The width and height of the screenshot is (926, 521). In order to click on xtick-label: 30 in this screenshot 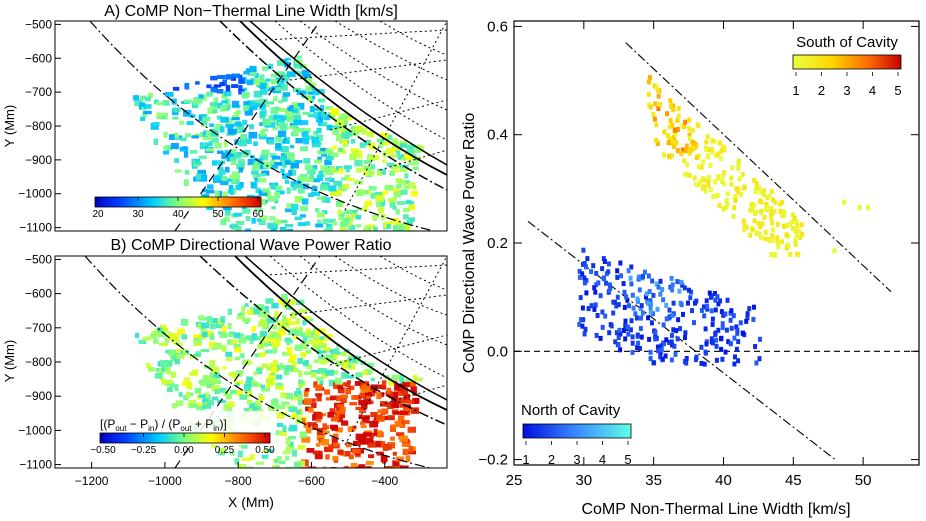, I will do `click(583, 480)`.